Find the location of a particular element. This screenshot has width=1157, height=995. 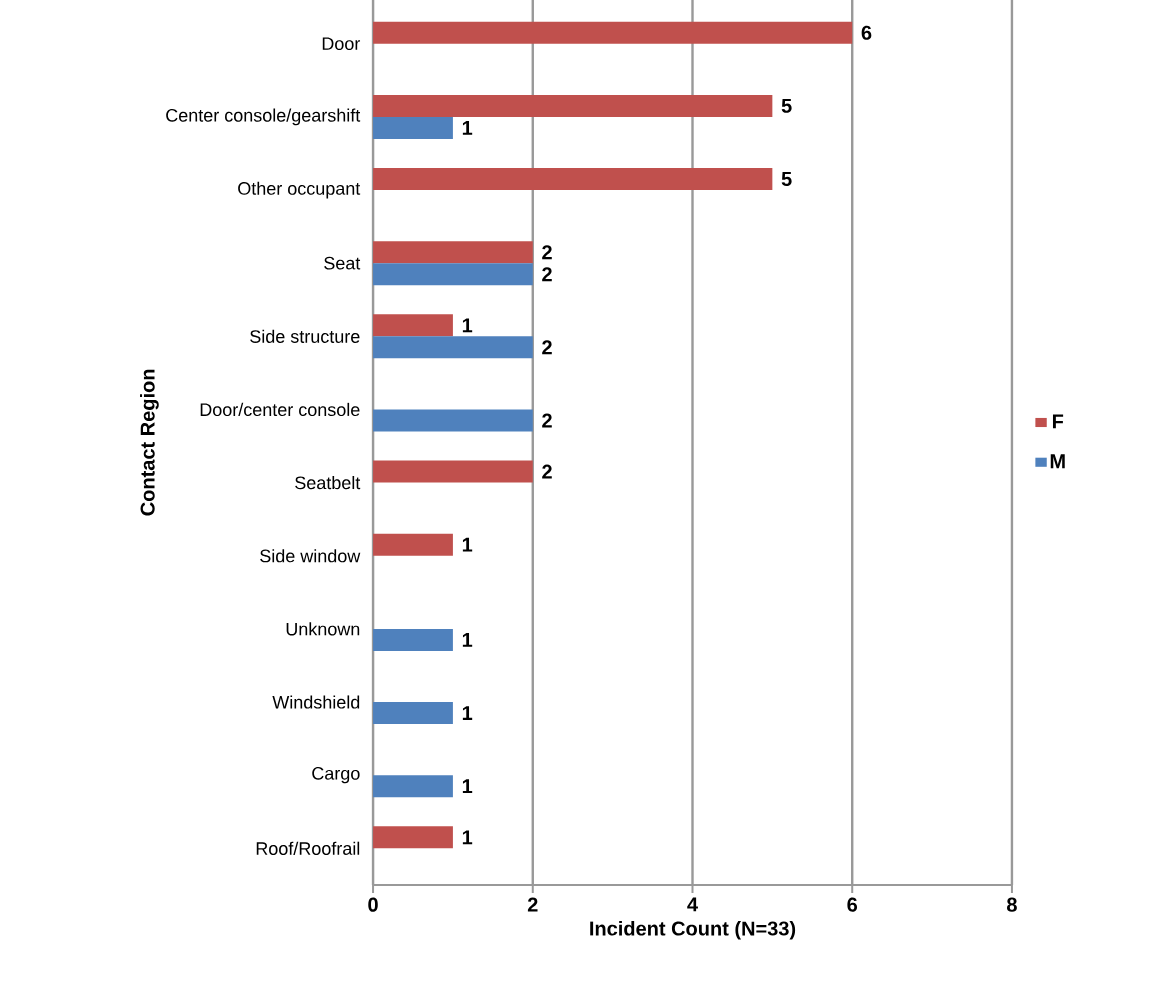

legend-label: F is located at coordinates (1058, 421).